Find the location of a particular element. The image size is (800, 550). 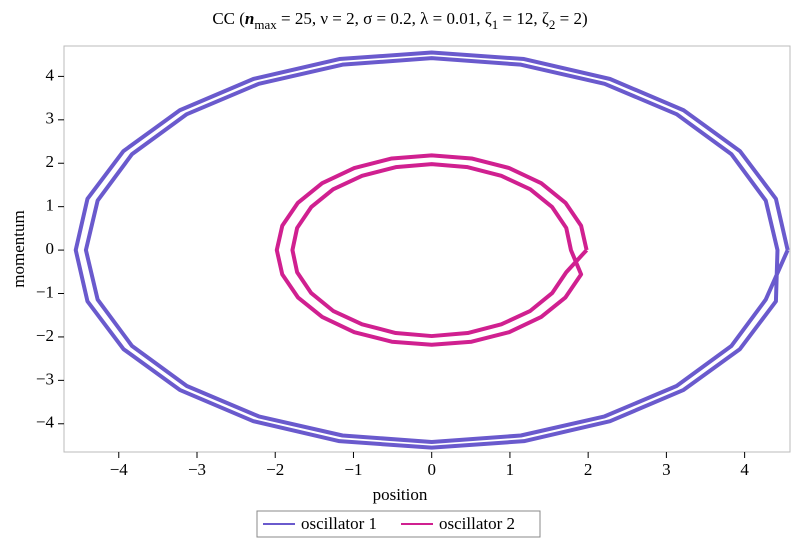

x-tick-label: 1 is located at coordinates (510, 469).